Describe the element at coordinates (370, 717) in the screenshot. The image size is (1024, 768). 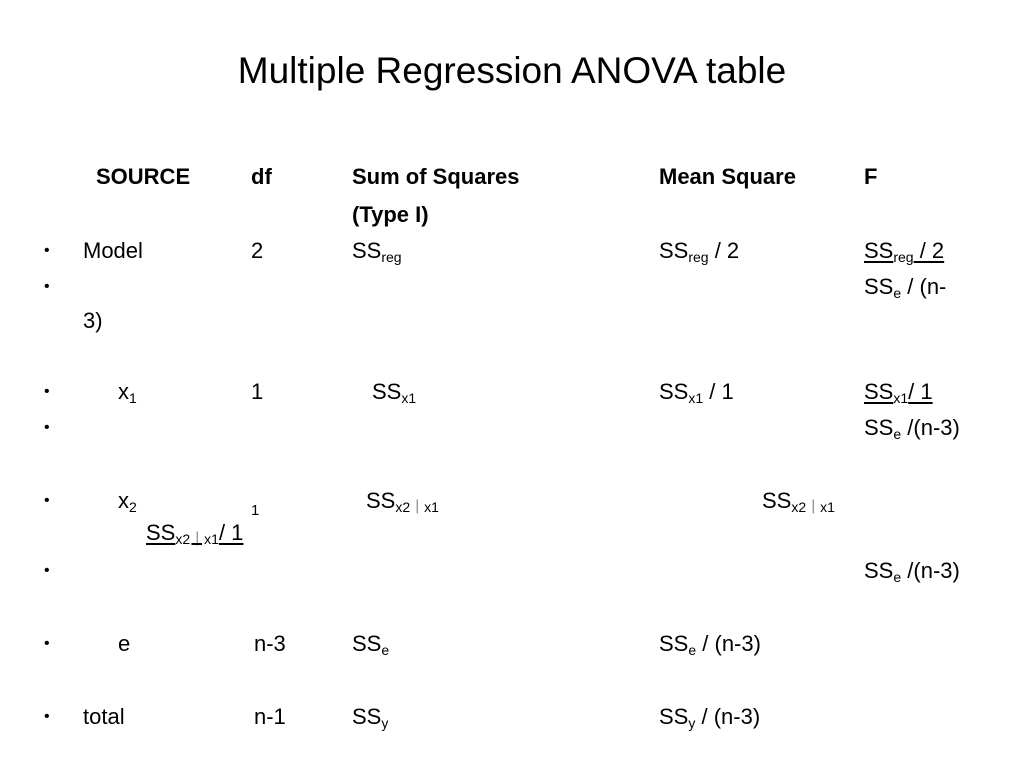
I see `row-total-ss: SSy` at that location.